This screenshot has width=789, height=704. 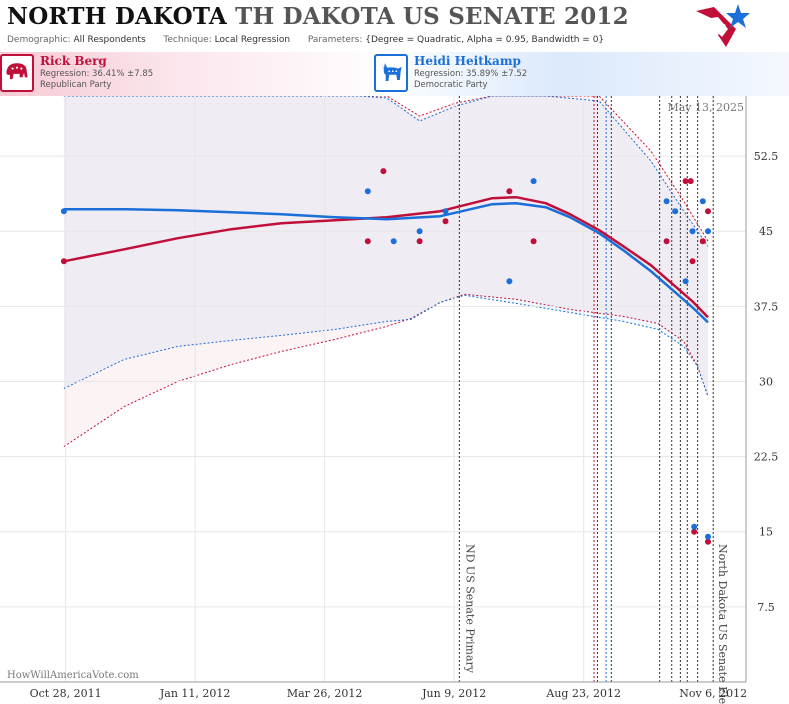 What do you see at coordinates (391, 73) in the screenshot?
I see `democratic-donkey-icon` at bounding box center [391, 73].